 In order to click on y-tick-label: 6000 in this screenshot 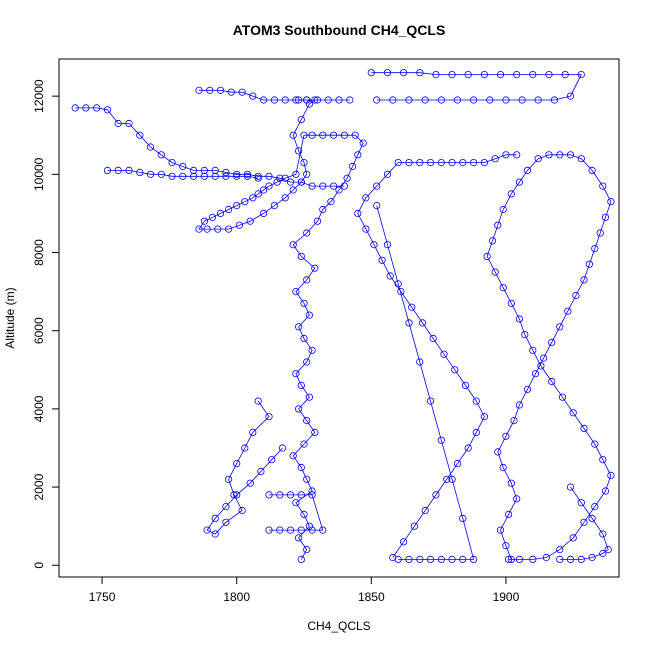, I will do `click(39, 330)`.